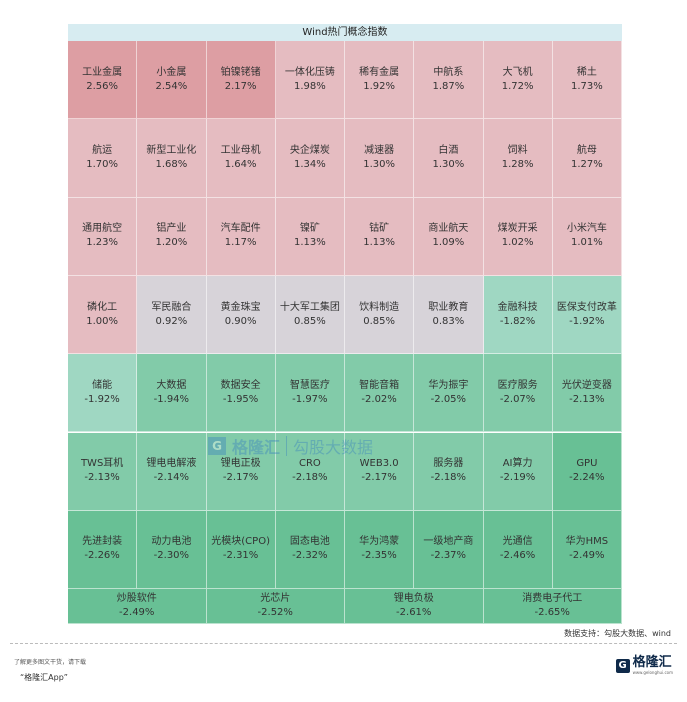 Image resolution: width=687 pixels, height=702 pixels. I want to click on treemap-cell: 锂电正极 -2.17%, so click(241, 471).